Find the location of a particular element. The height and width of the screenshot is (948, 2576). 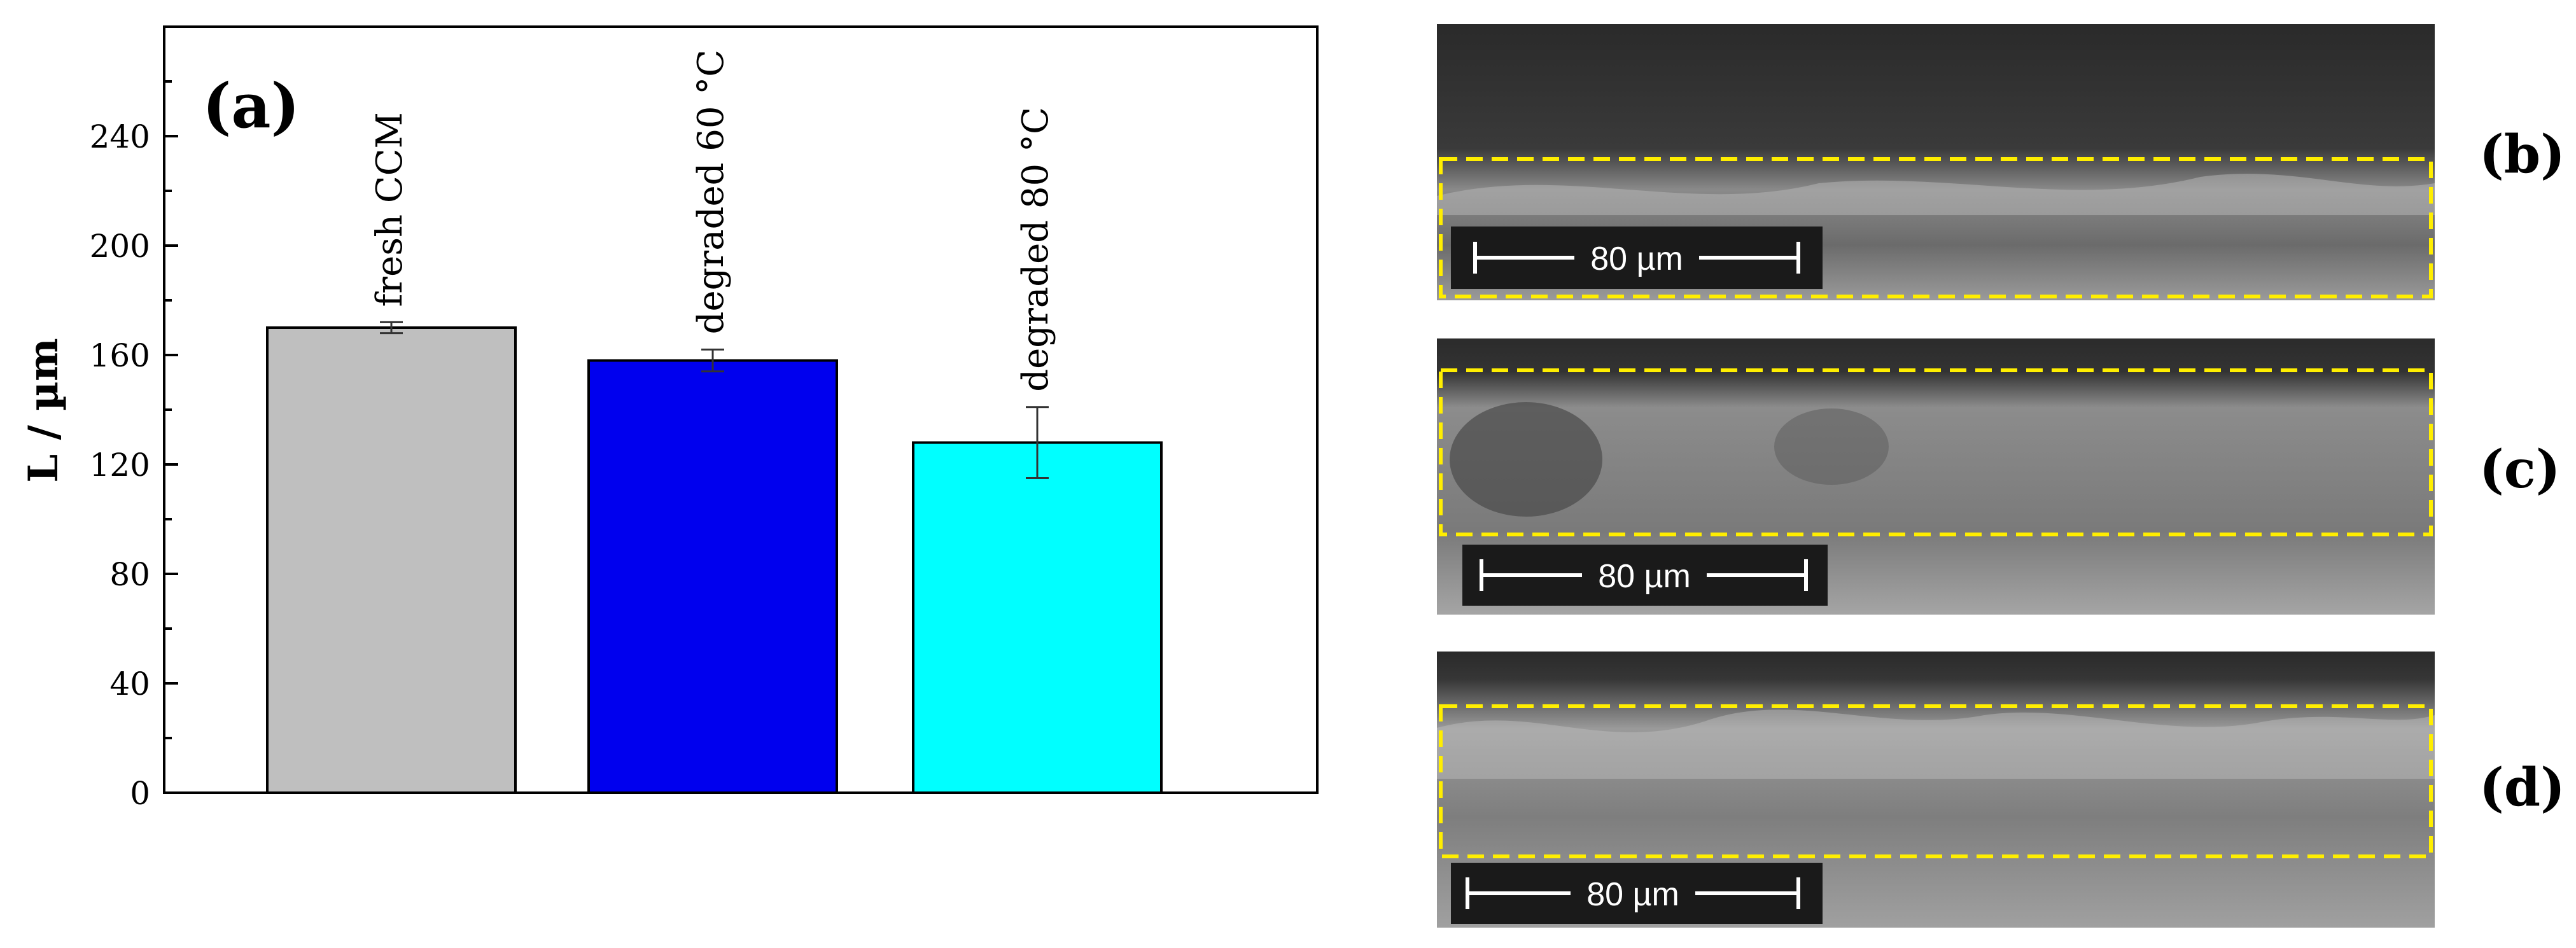

panel-label-d: (d) is located at coordinates (2522, 787).